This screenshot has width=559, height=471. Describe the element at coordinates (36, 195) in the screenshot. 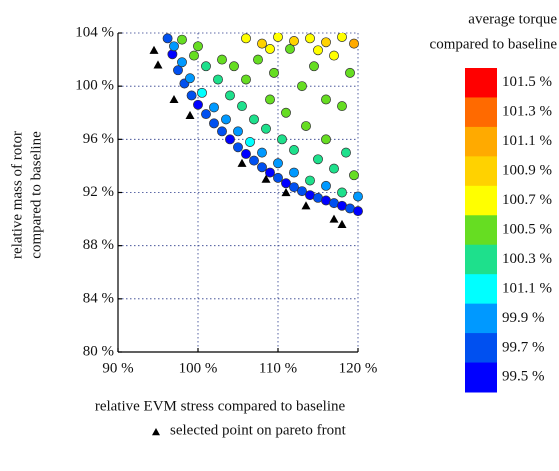

I see `y-axis-label: compared to baseline` at that location.